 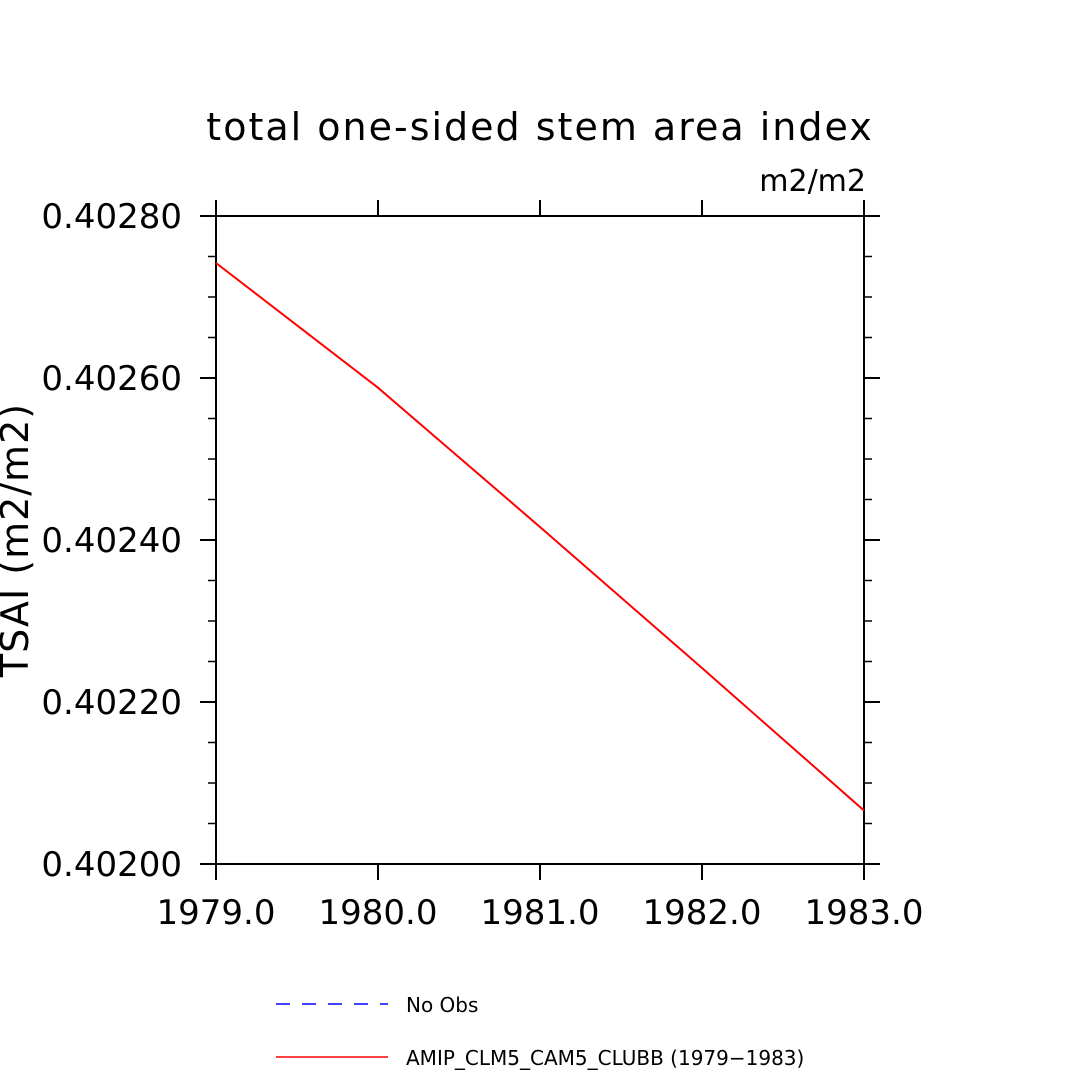 I want to click on y-tick-label: 0.40200, so click(x=111, y=865).